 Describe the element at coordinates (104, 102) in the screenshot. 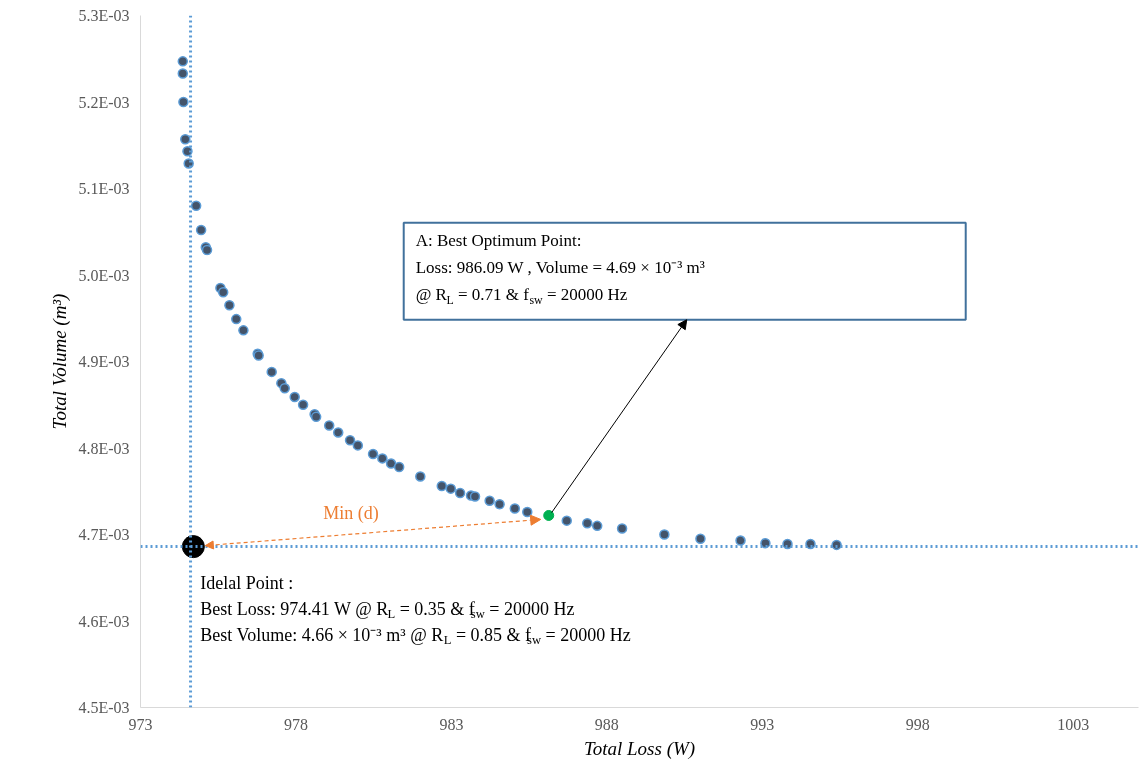

I see `y-tick-label: 5.2E-03` at that location.